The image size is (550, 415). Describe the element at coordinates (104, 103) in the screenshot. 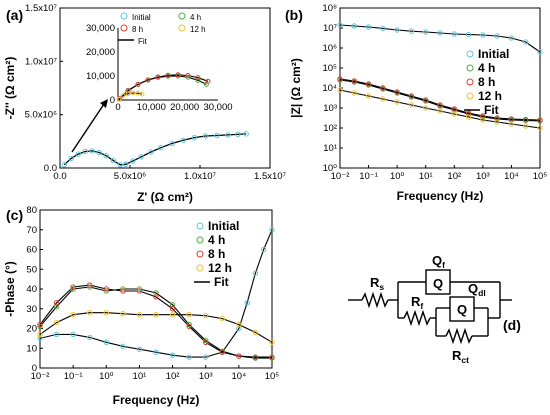

I see `zoom-arrow-head` at that location.